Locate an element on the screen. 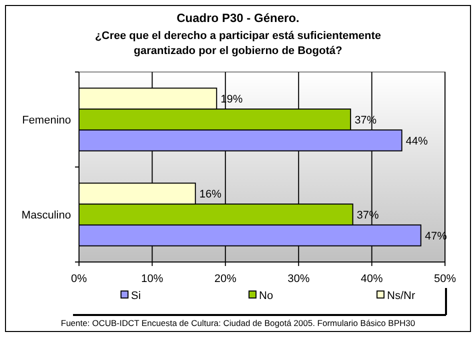  y-tick-label: Femenino is located at coordinates (46, 120).